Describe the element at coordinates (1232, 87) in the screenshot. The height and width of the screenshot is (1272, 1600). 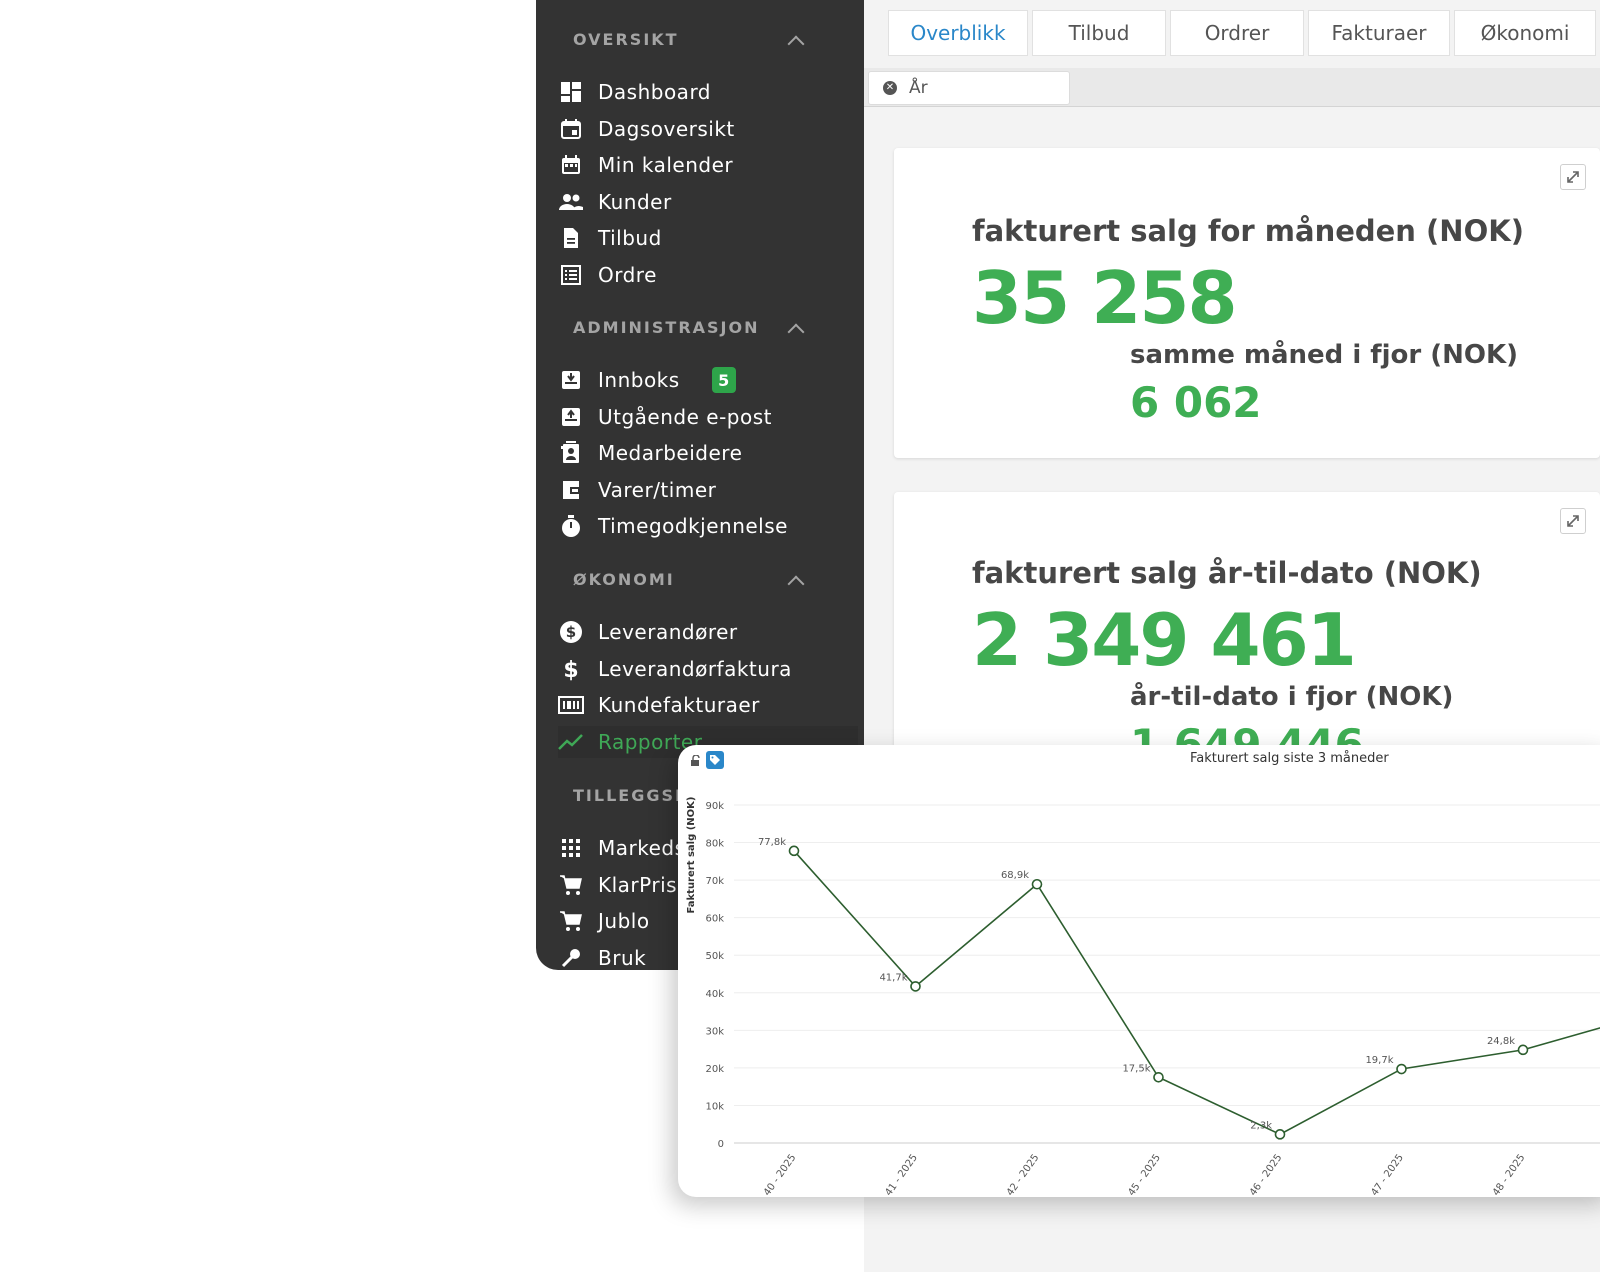
I see `filter-bar: ✕ År` at that location.